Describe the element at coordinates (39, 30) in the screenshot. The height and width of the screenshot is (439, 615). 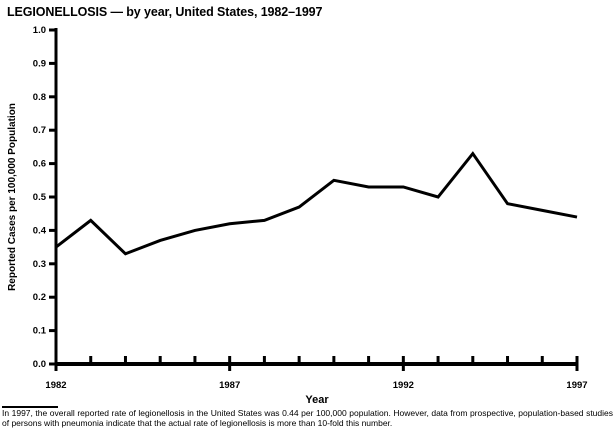
I see `y-tick-label: 1.0` at that location.